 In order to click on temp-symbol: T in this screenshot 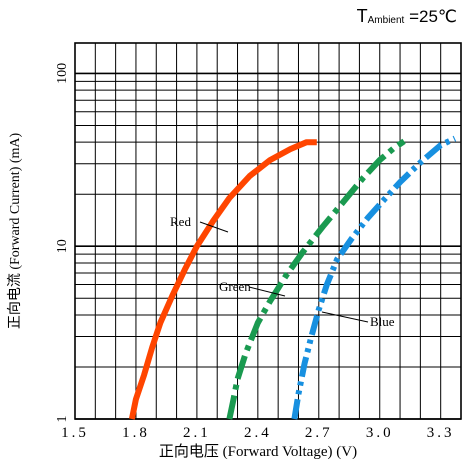, I will do `click(362, 16)`.